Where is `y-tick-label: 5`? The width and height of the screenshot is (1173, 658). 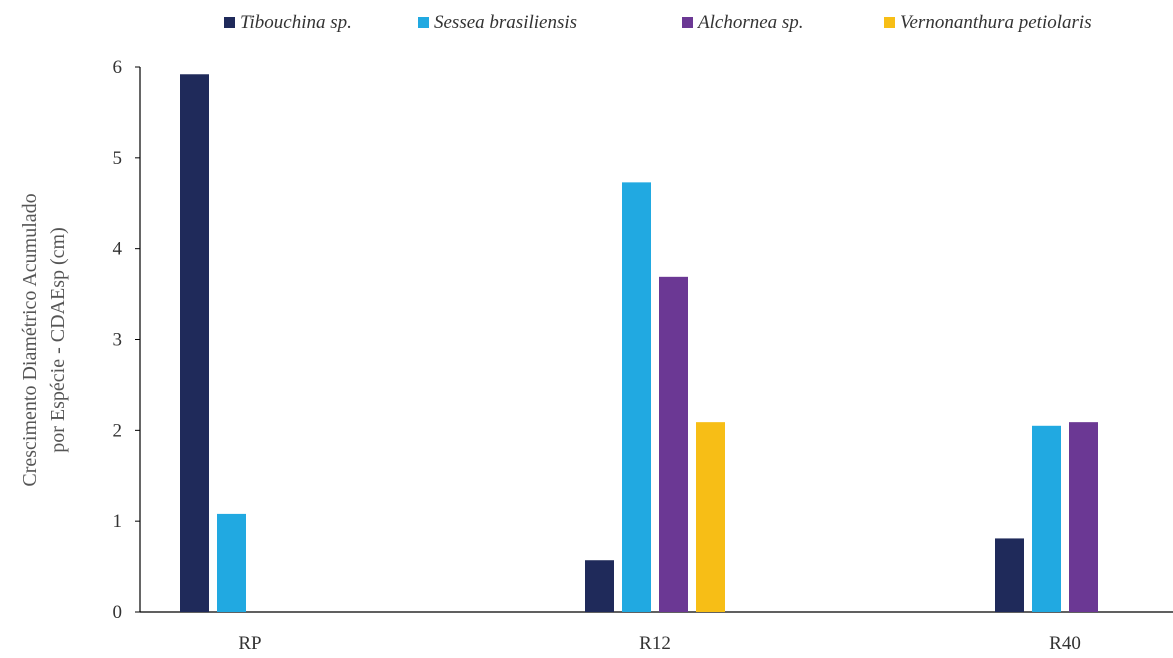
y-tick-label: 5 is located at coordinates (118, 158).